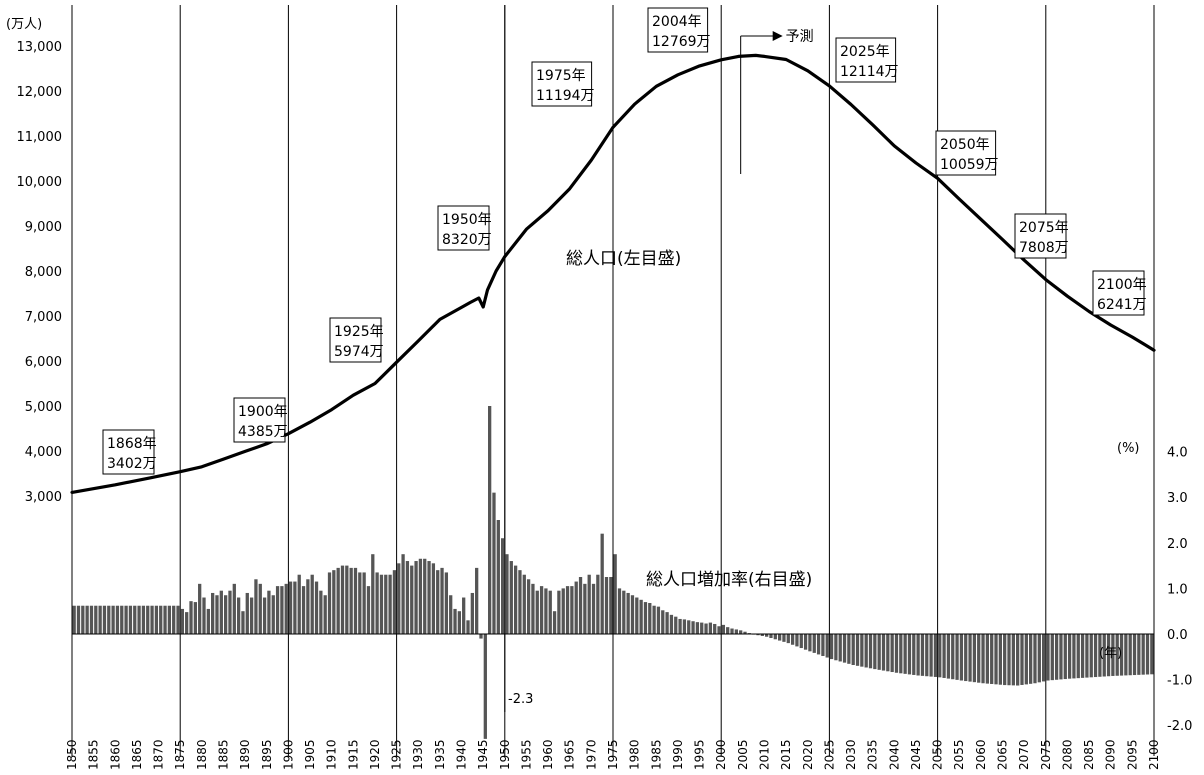 The width and height of the screenshot is (1204, 775). I want to click on rate-bar-2024, so click(827, 646).